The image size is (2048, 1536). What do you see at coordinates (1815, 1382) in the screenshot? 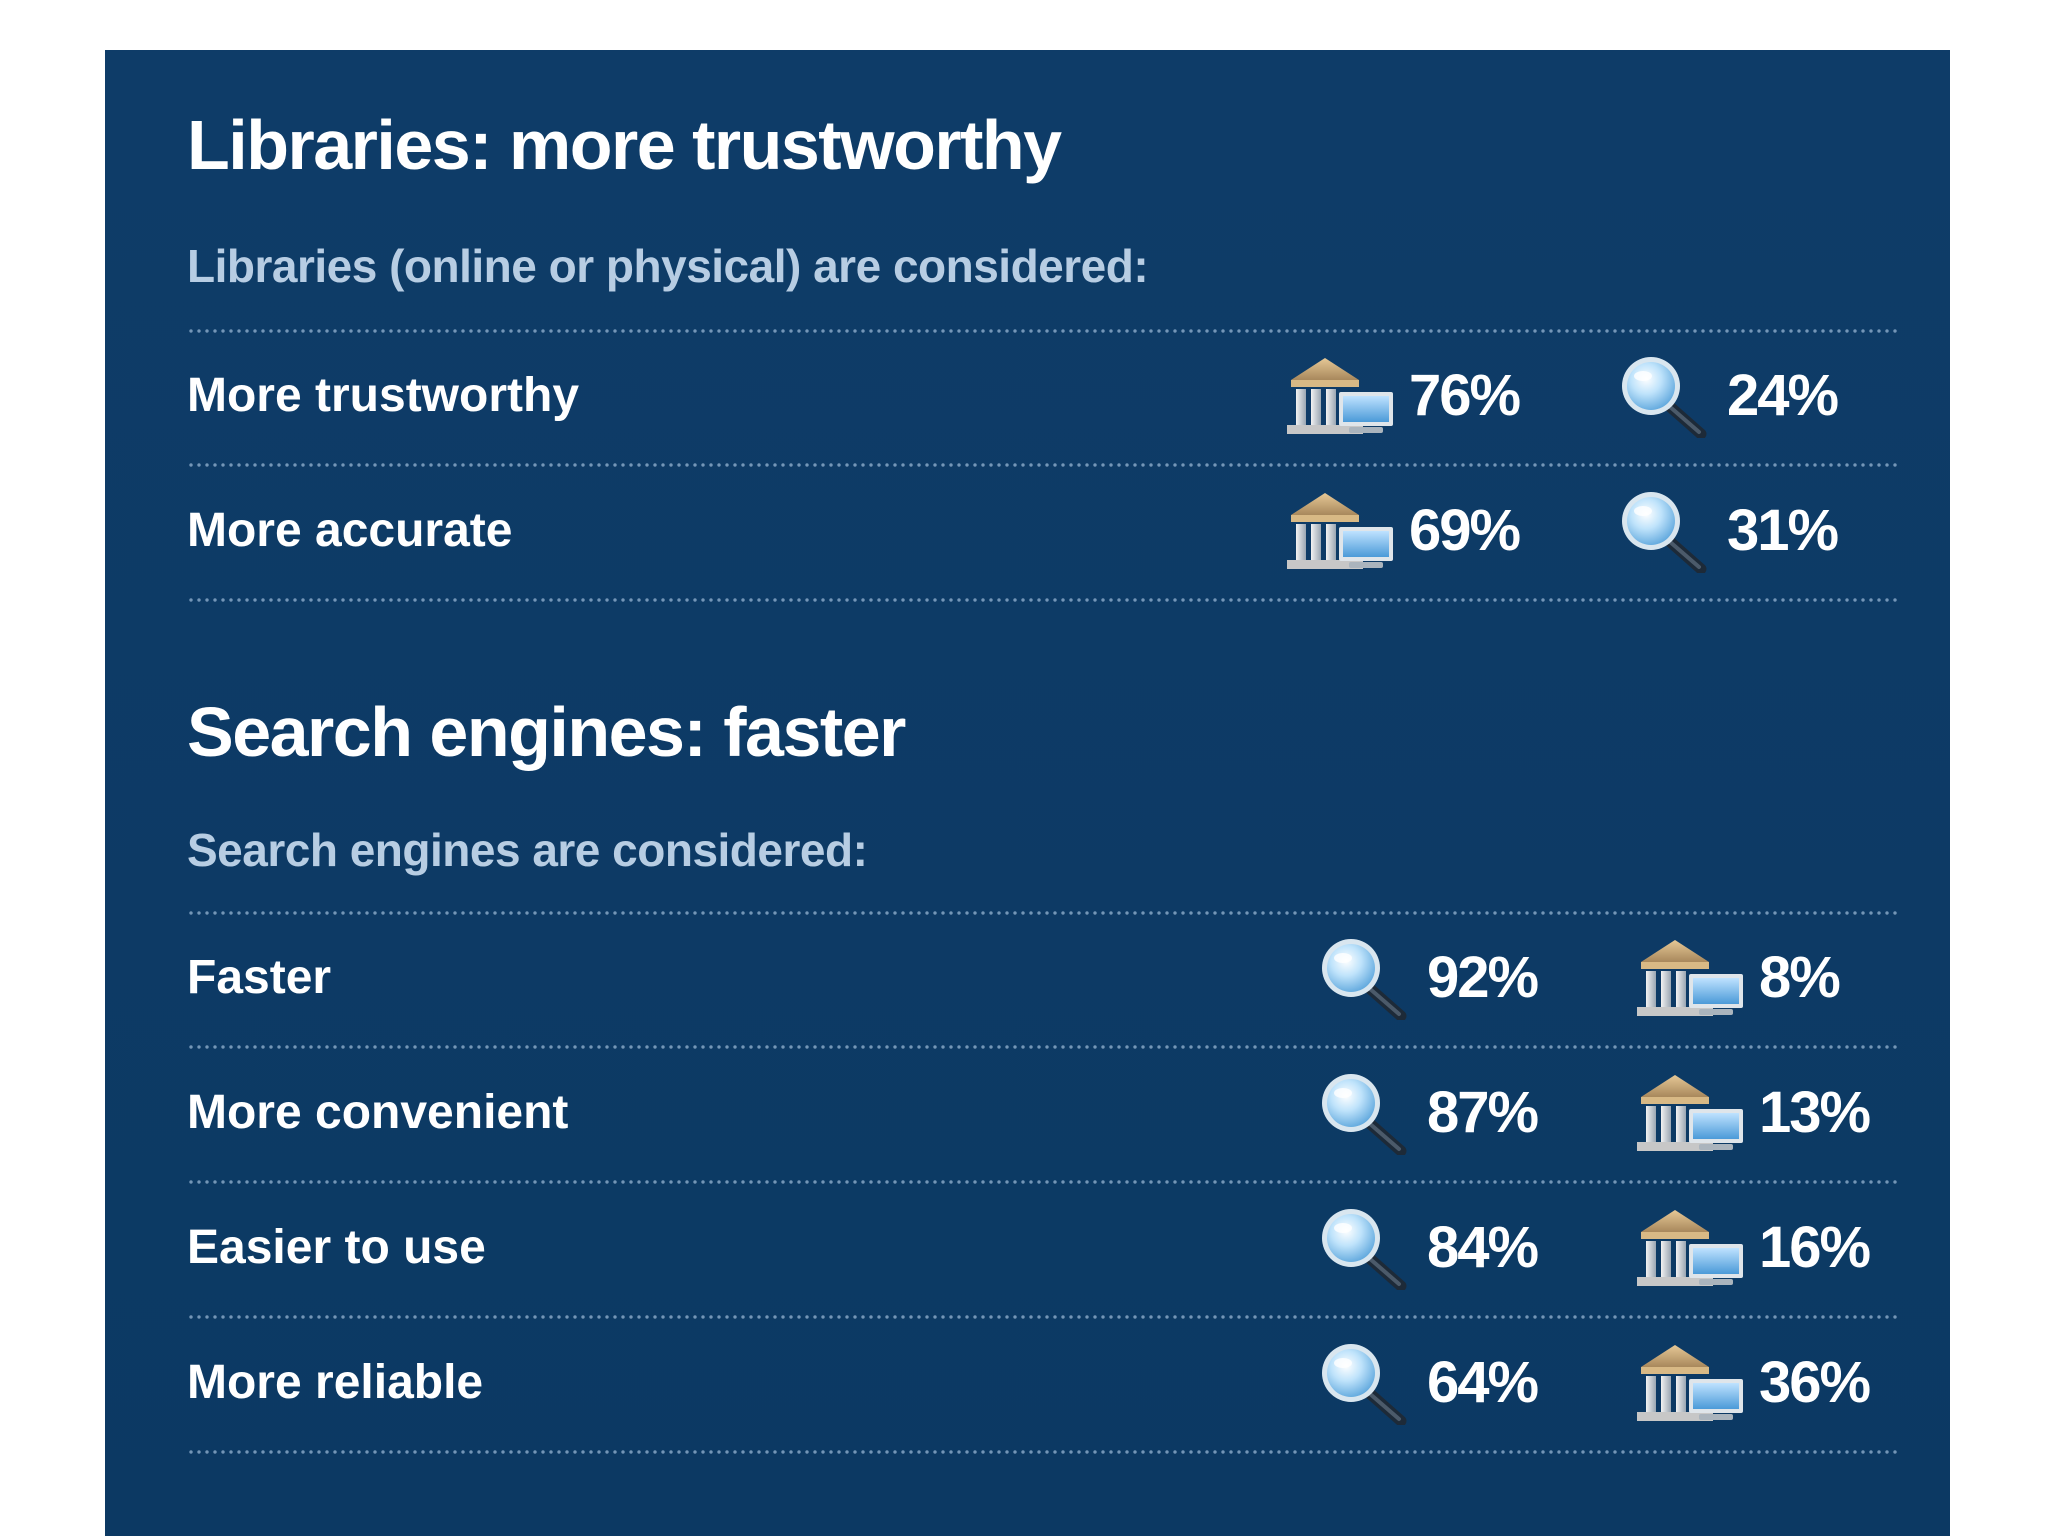
I see `percent-value: 36%` at bounding box center [1815, 1382].